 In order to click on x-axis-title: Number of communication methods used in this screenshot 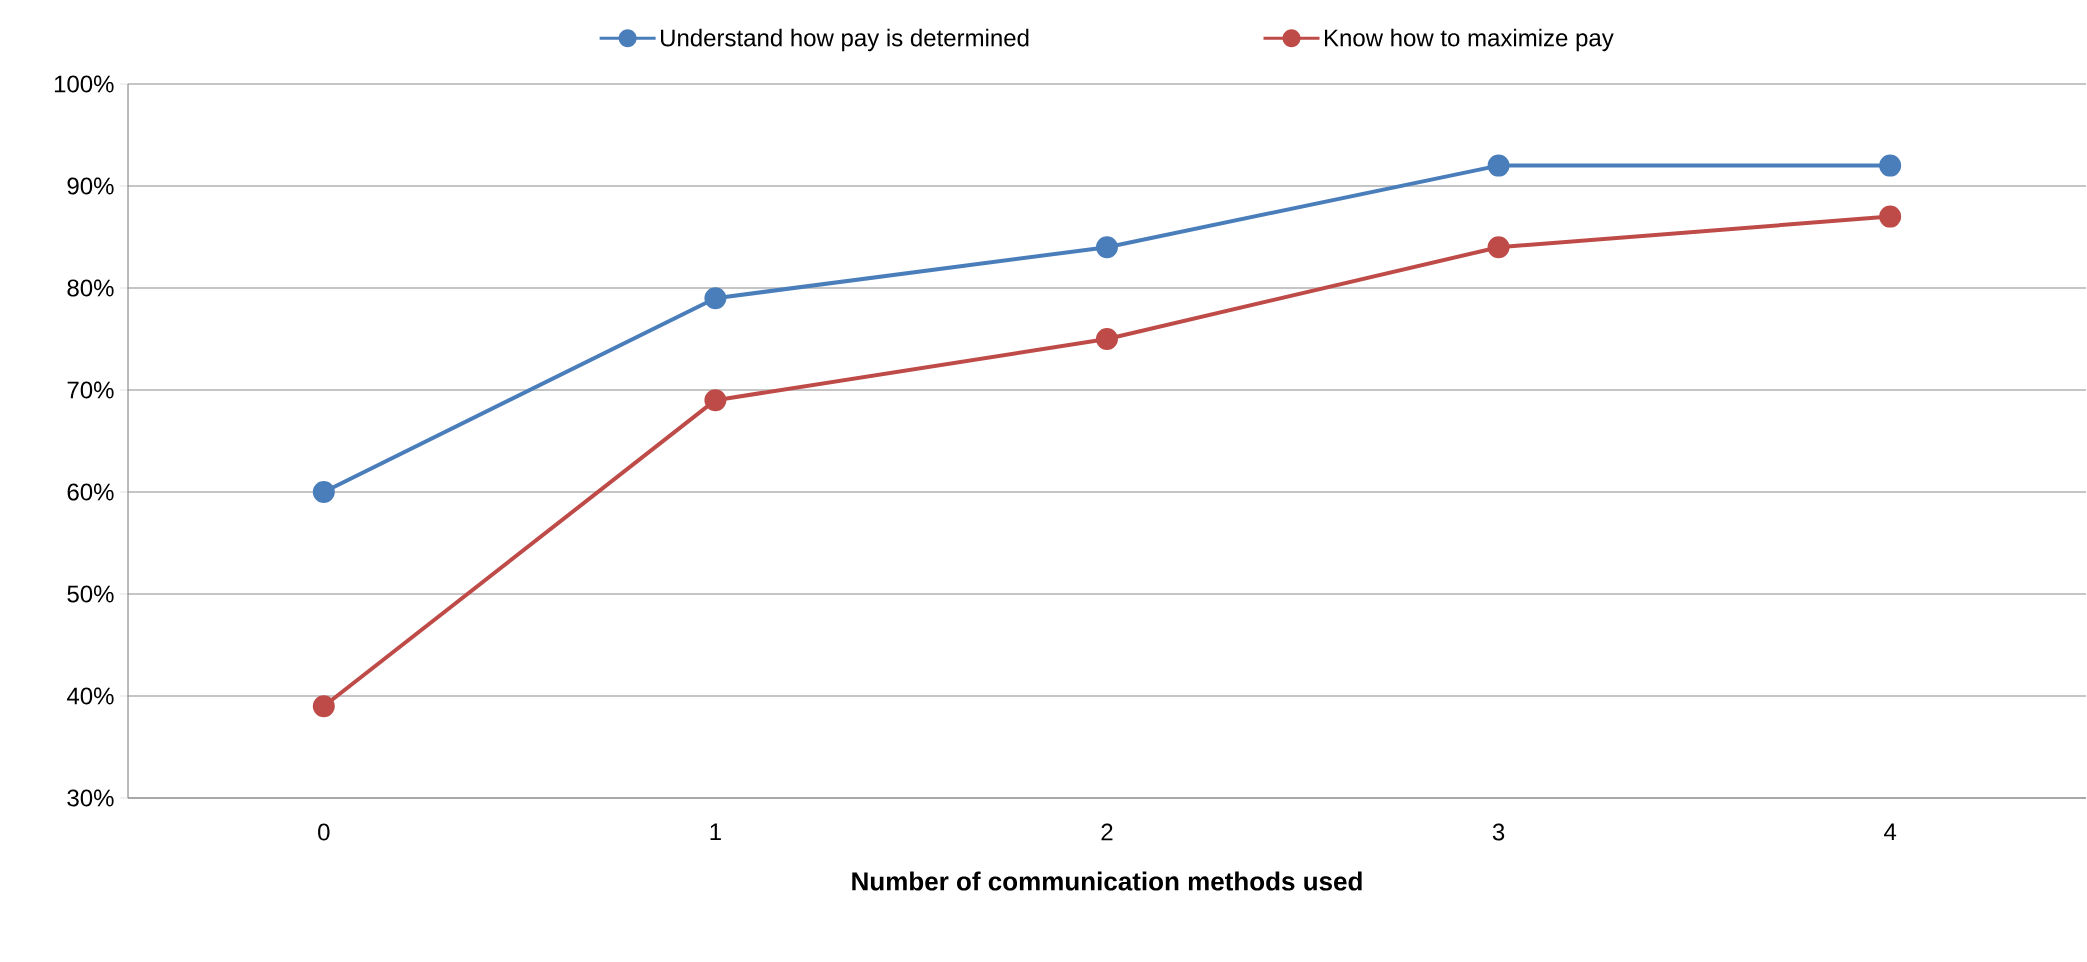, I will do `click(1107, 881)`.